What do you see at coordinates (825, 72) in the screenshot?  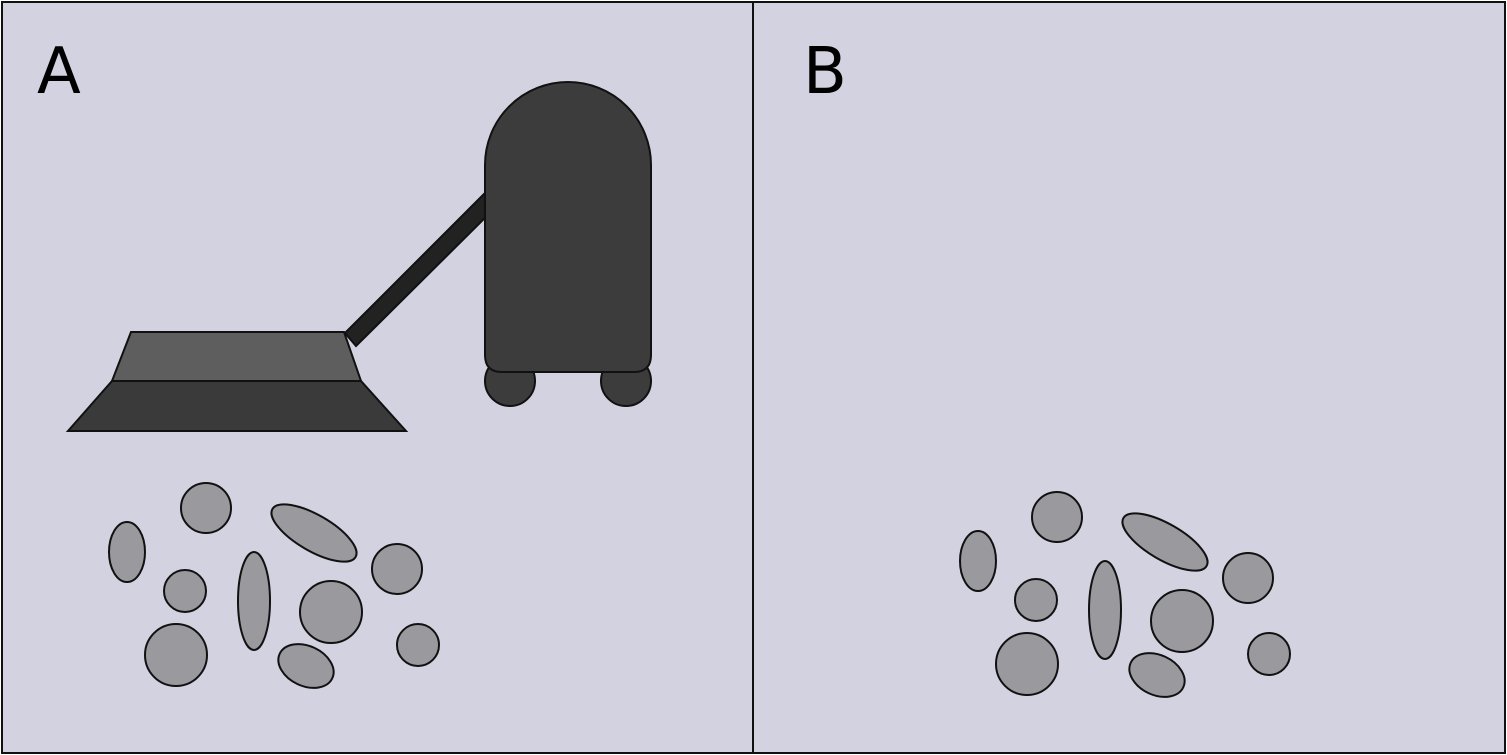 I see `panel-b-label: B` at bounding box center [825, 72].